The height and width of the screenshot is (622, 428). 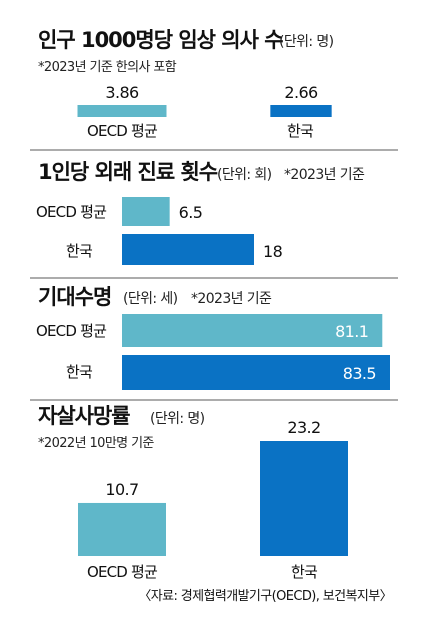 What do you see at coordinates (231, 299) in the screenshot?
I see `life-expectancy-note: *2023년 기준` at bounding box center [231, 299].